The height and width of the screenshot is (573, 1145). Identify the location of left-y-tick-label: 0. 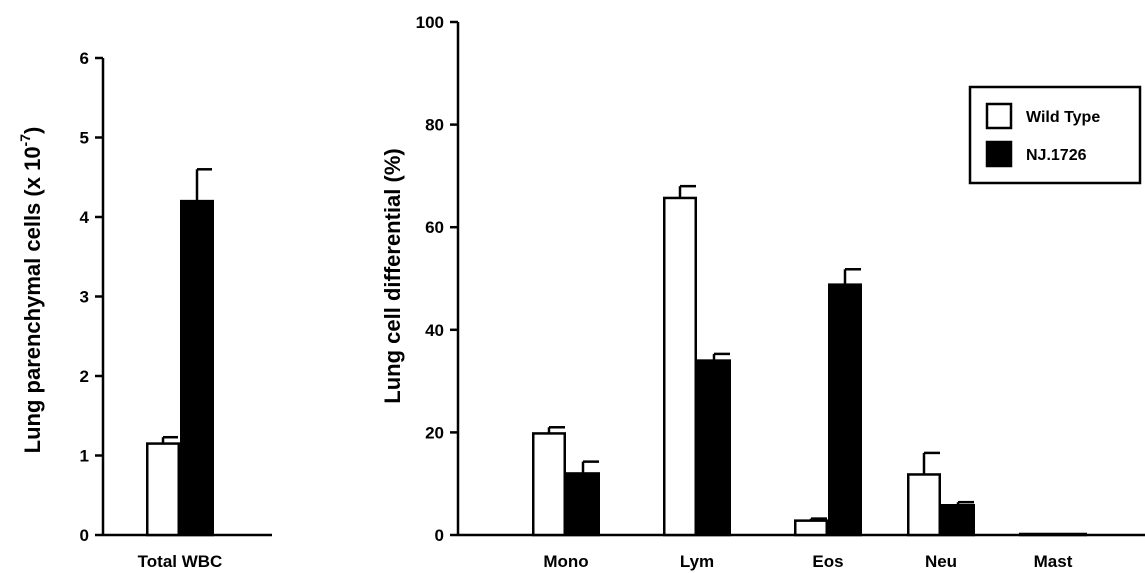
(84, 535).